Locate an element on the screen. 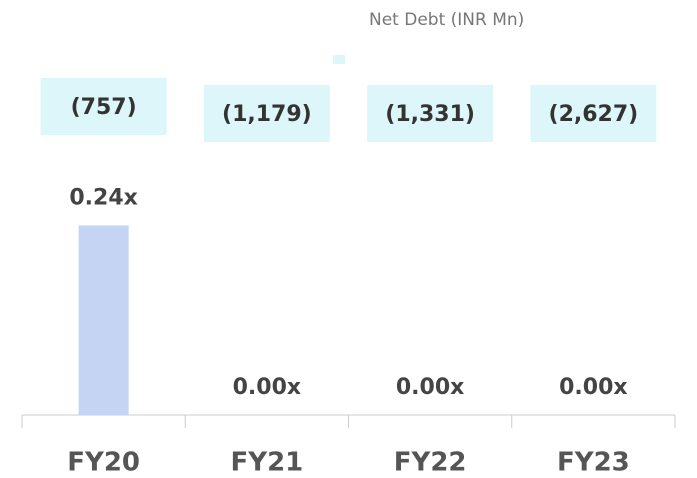 The width and height of the screenshot is (697, 478). value-label: 0.24x is located at coordinates (103, 197).